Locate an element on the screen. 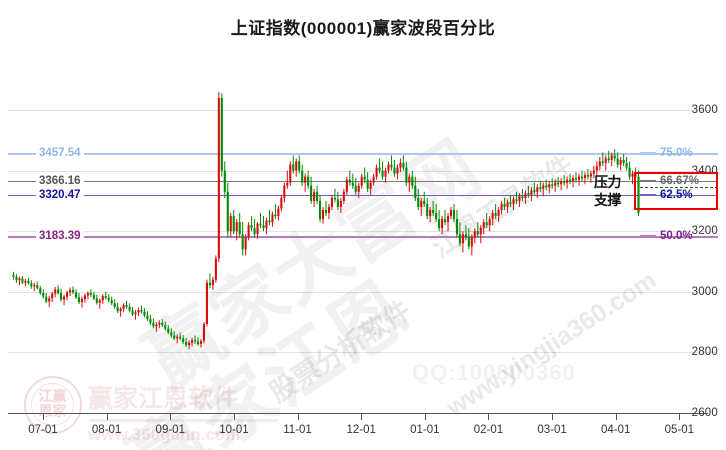 This screenshot has width=726, height=450. x-axis-line is located at coordinates (358, 413).